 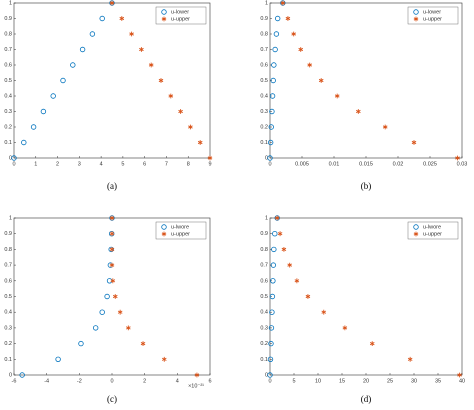 I want to click on x-tick-label: 0.025, so click(x=430, y=164).